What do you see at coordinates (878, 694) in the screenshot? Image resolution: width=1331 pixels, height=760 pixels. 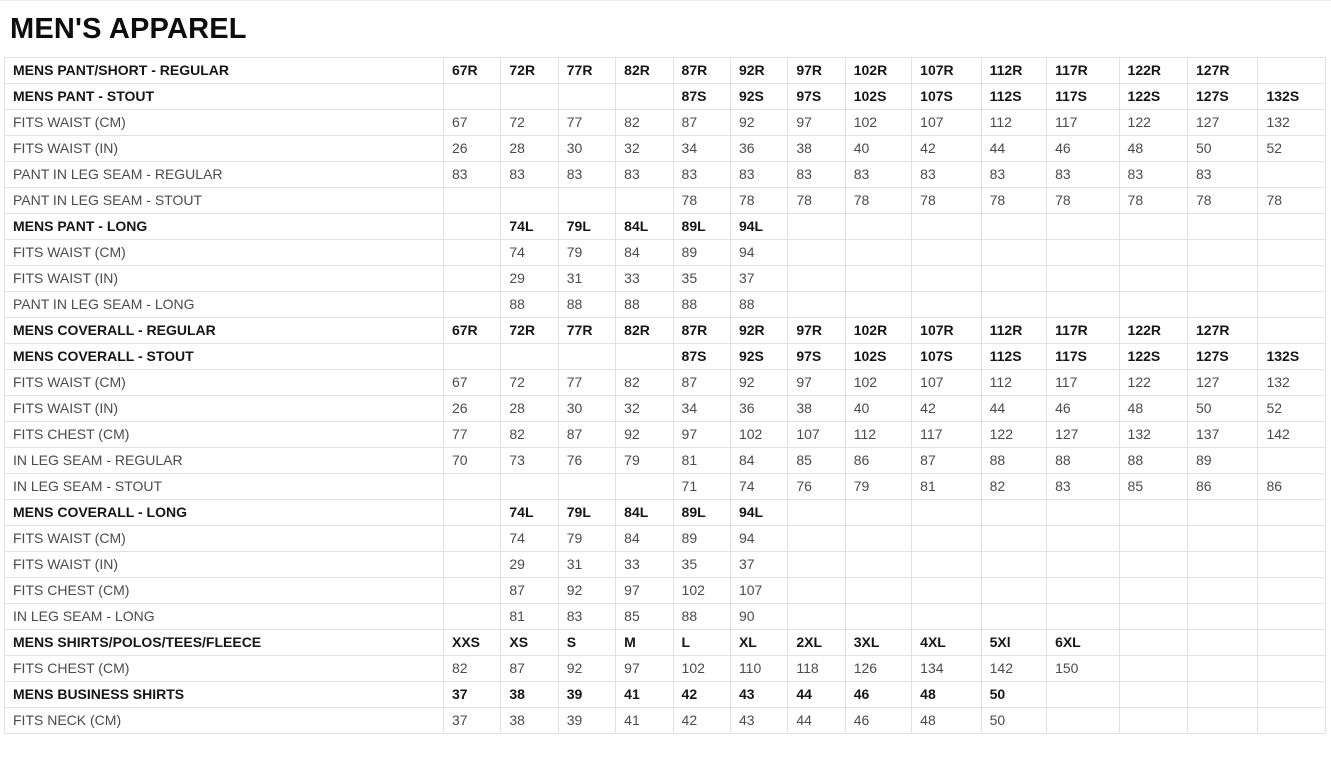 I see `size-cell: 46` at bounding box center [878, 694].